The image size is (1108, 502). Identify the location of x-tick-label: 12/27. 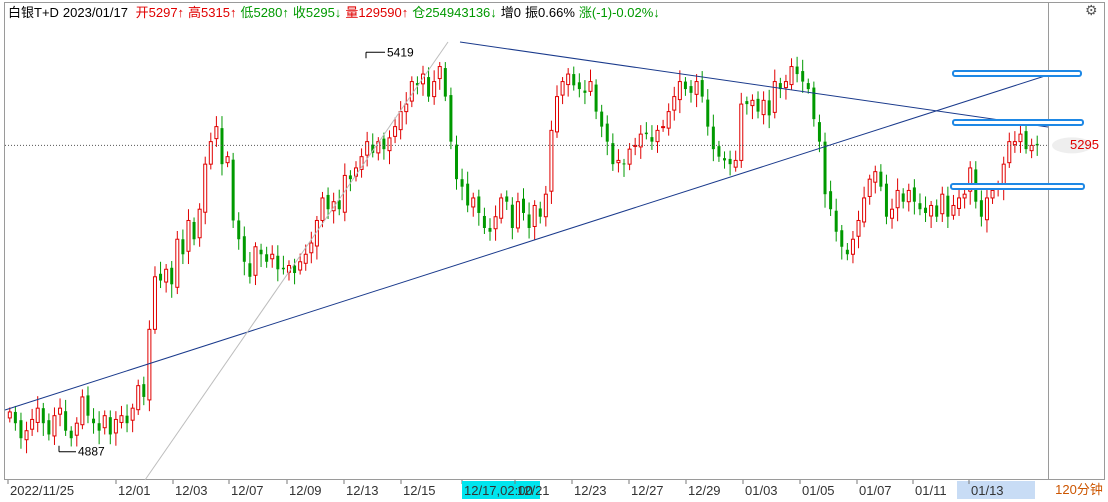
(647, 490).